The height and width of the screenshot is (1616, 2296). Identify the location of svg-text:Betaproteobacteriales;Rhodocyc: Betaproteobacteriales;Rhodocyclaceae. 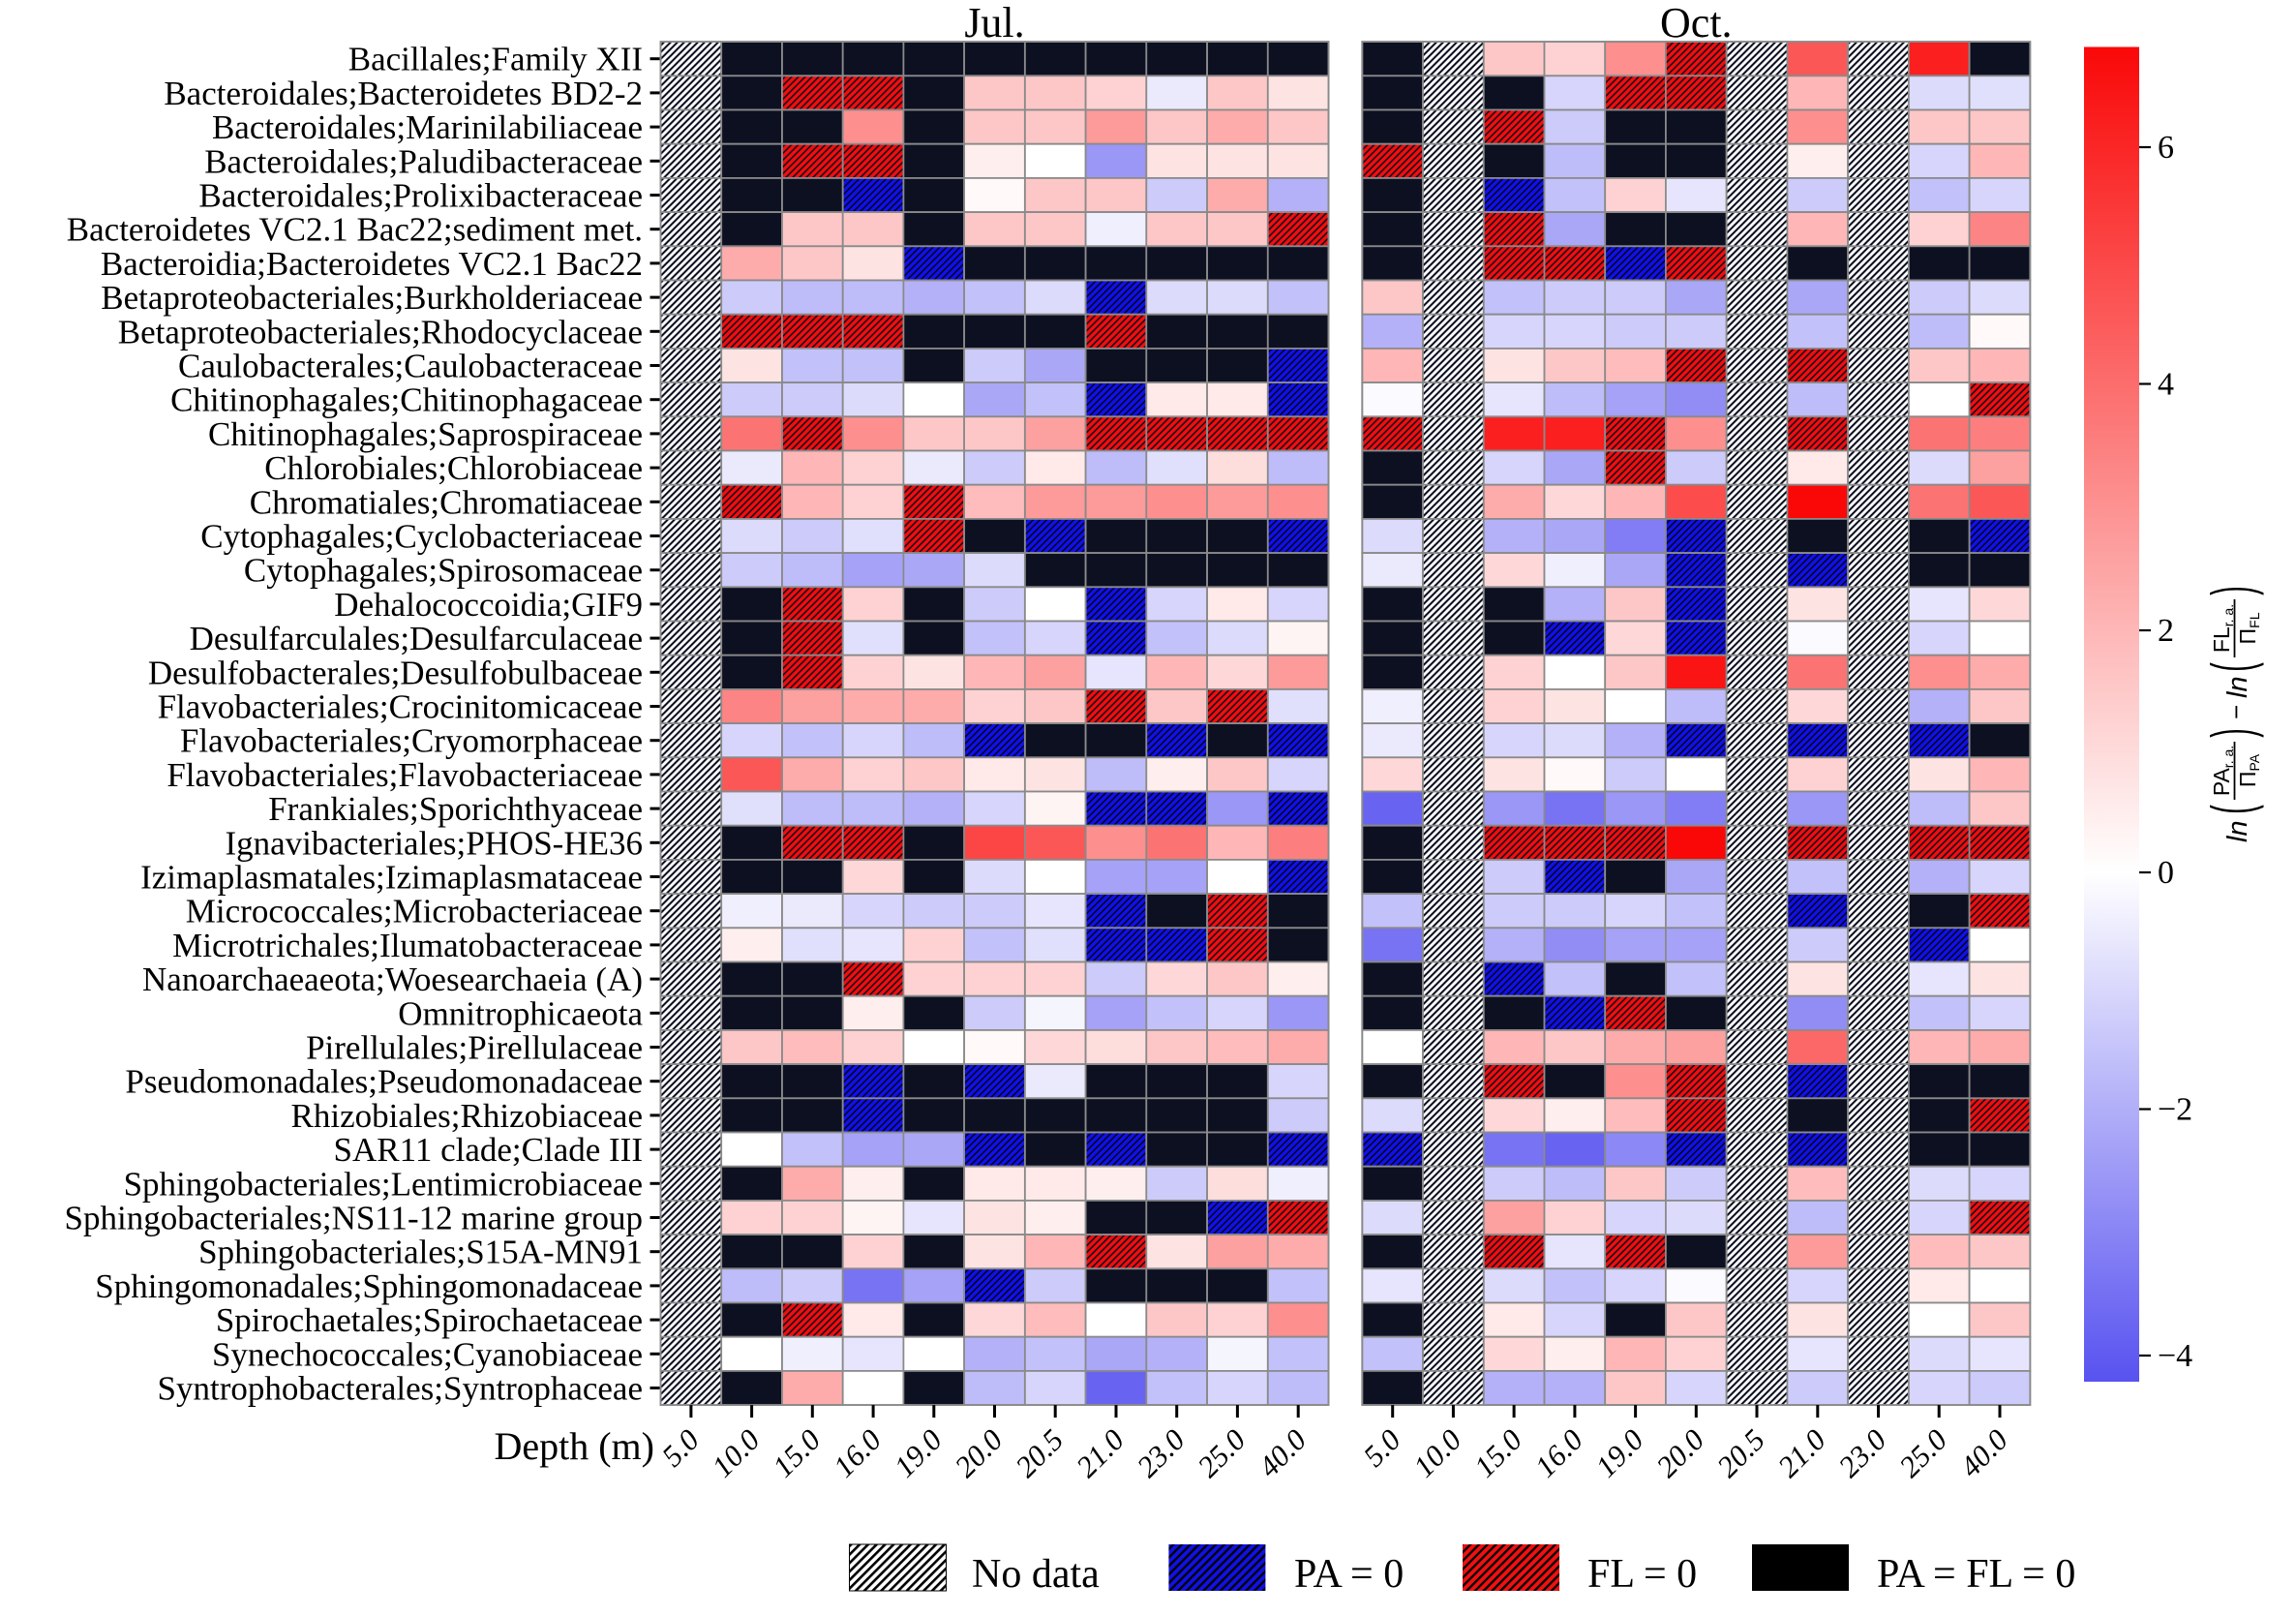
(381, 332).